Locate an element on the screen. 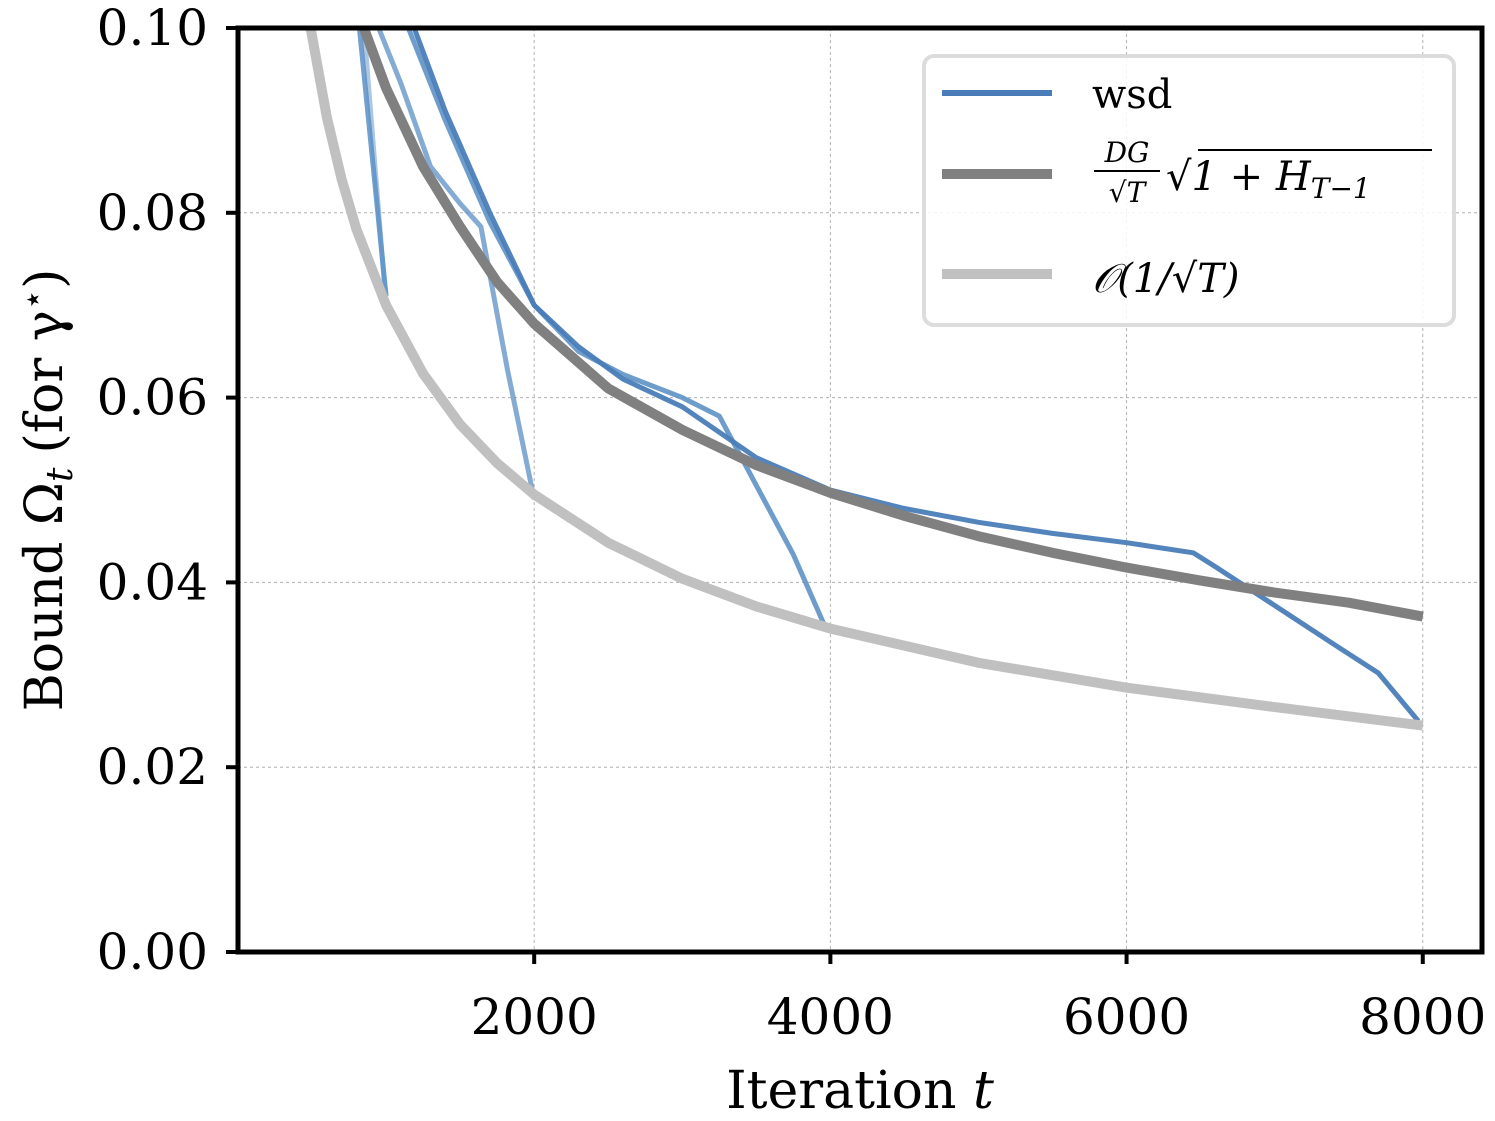  x-axis-title: Iteration t is located at coordinates (860, 1091).